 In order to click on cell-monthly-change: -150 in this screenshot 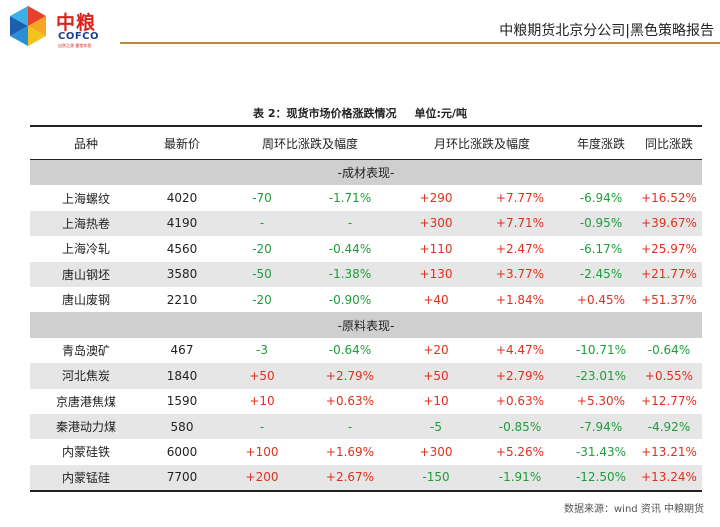, I will do `click(436, 478)`.